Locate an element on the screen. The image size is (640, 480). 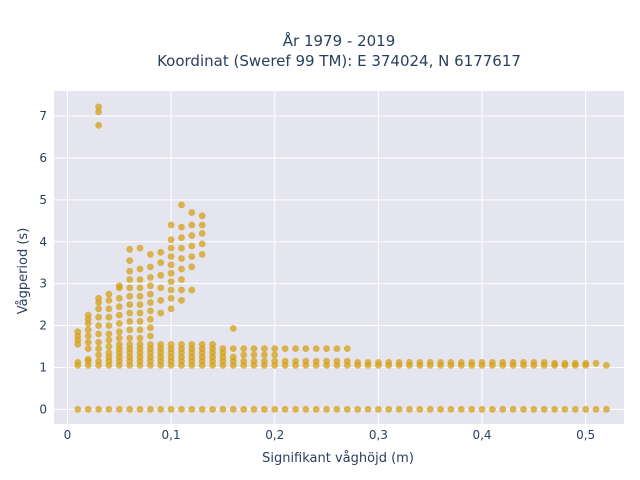
y-axis-ticks: 0 1 2 3 4 5 6 7 is located at coordinates (43, 262).